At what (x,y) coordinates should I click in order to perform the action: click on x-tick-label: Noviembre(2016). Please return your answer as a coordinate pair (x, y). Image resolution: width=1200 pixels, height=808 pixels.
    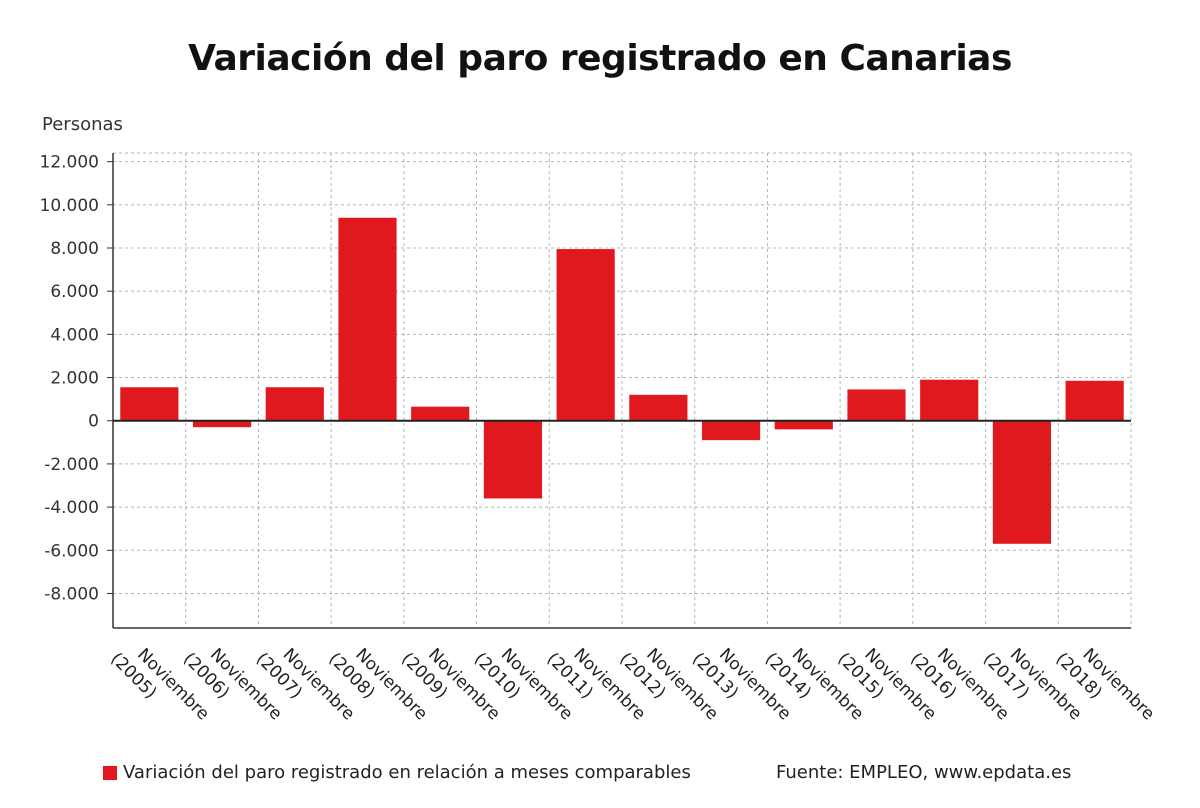
    Looking at the image, I should click on (959, 686).